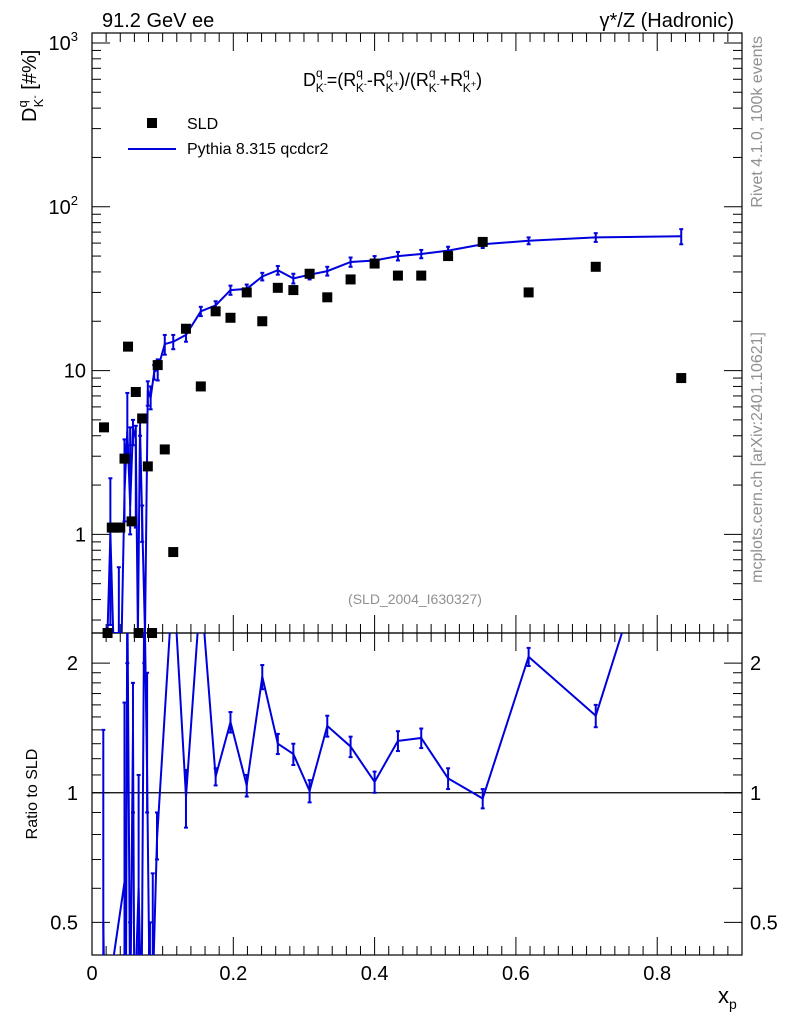  Describe the element at coordinates (667, 21) in the screenshot. I see `process-label: γ*/Z (Hadronic)` at that location.